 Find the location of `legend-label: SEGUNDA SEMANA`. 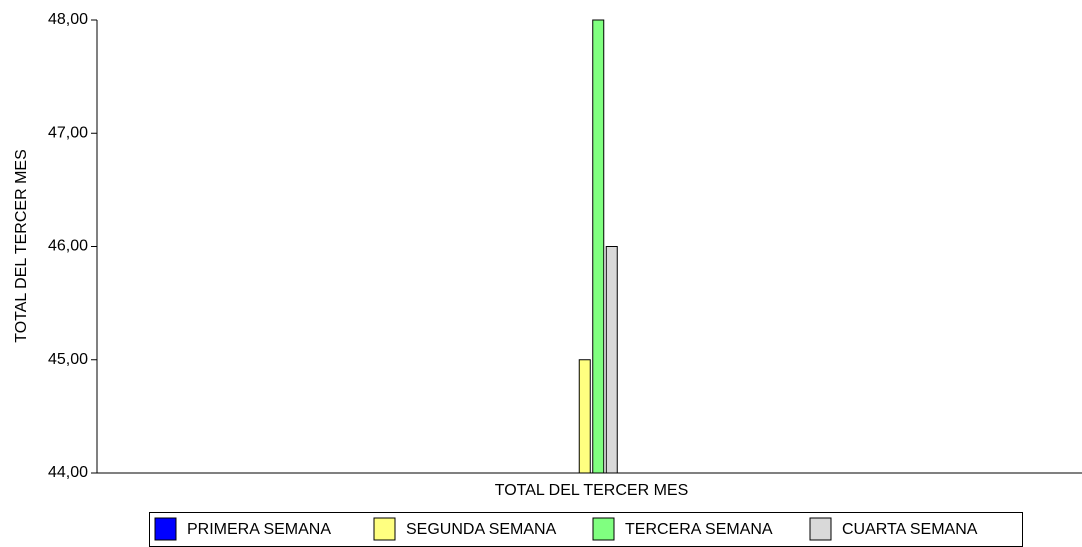

legend-label: SEGUNDA SEMANA is located at coordinates (481, 529).